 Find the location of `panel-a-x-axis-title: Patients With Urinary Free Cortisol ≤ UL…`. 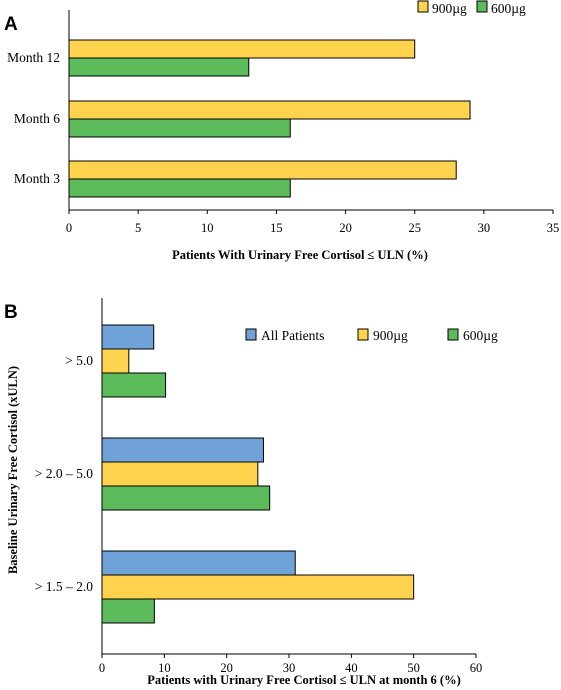

panel-a-x-axis-title: Patients With Urinary Free Cortisol ≤ UL… is located at coordinates (300, 255).